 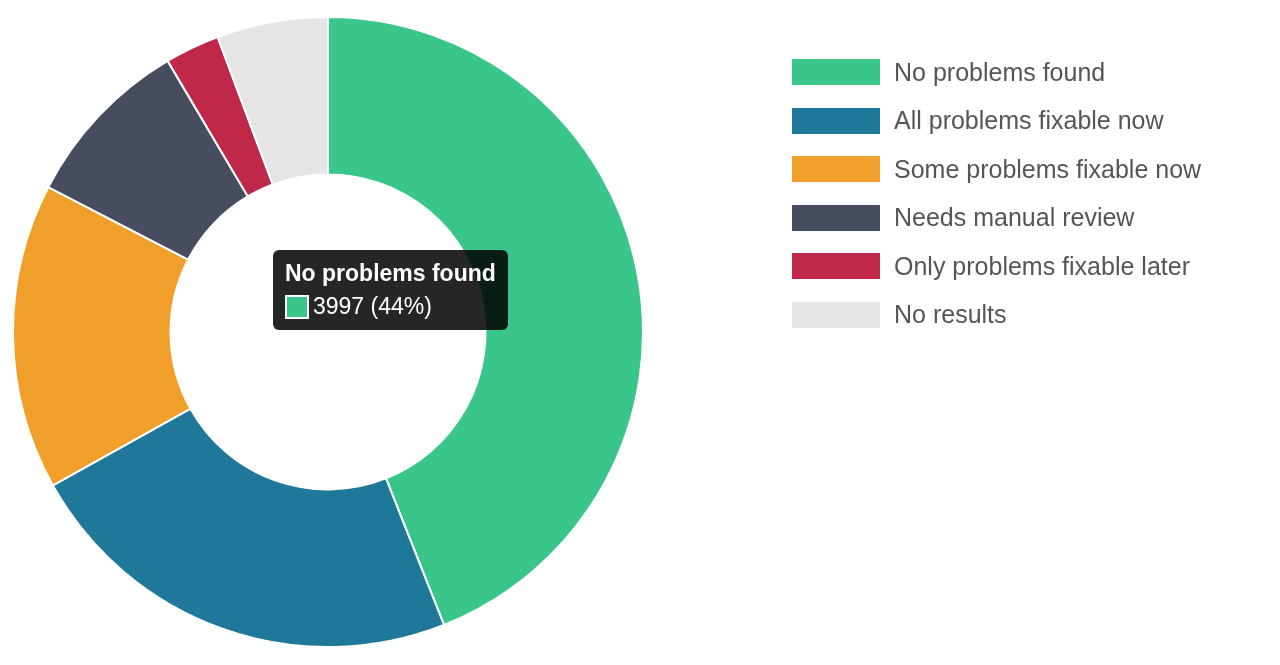 I want to click on legend-label: Only problems fixable later, so click(x=1042, y=266).